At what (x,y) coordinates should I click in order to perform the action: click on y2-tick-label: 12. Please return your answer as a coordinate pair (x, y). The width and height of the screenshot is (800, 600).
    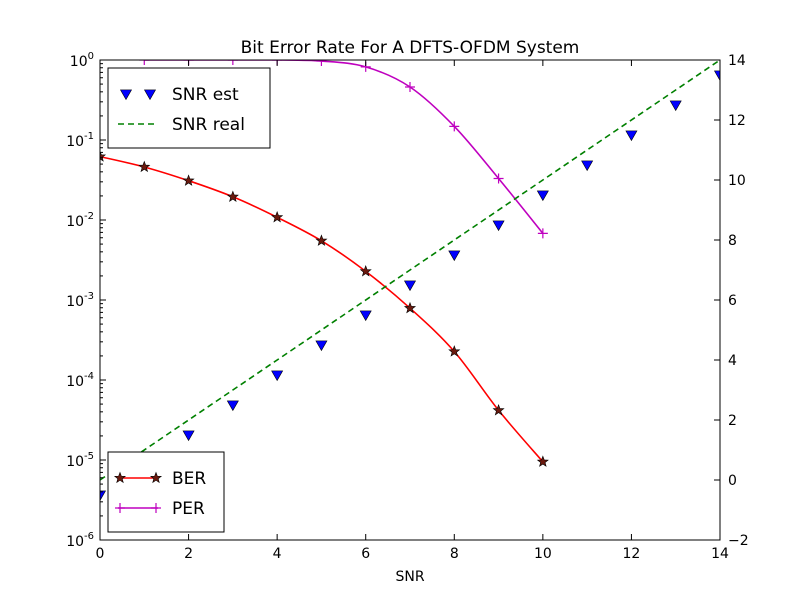
    Looking at the image, I should click on (737, 121).